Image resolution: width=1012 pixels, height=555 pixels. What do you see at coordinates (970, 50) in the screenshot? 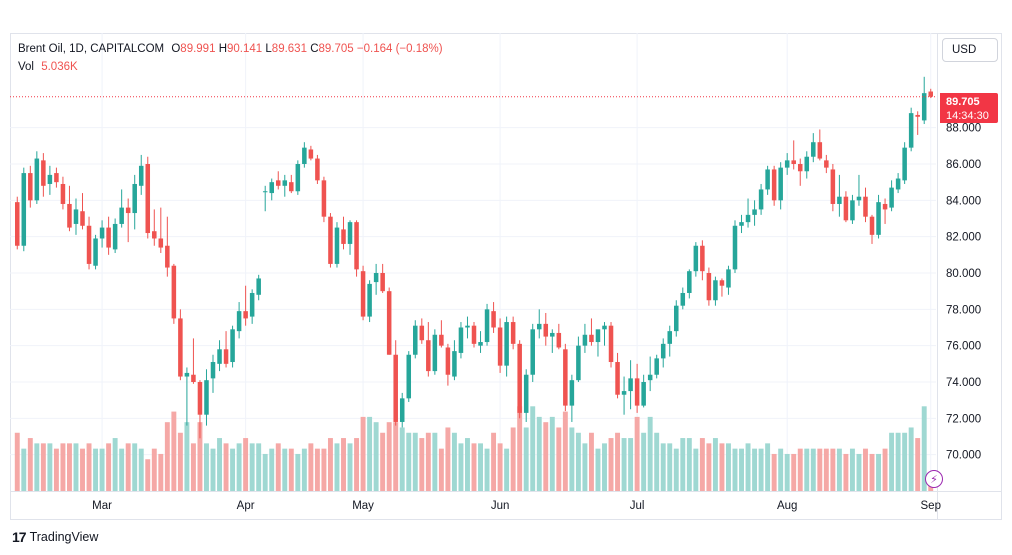
I see `currency-button: USD` at bounding box center [970, 50].